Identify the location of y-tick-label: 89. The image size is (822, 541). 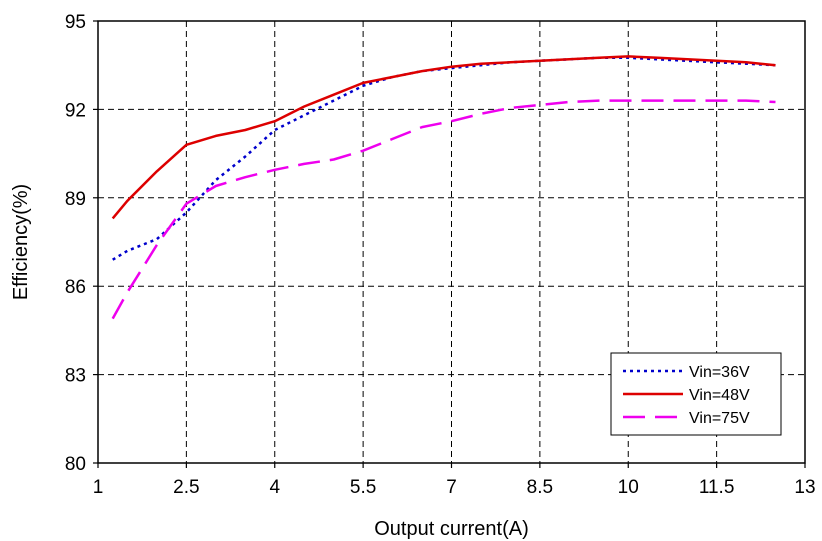
(75, 199).